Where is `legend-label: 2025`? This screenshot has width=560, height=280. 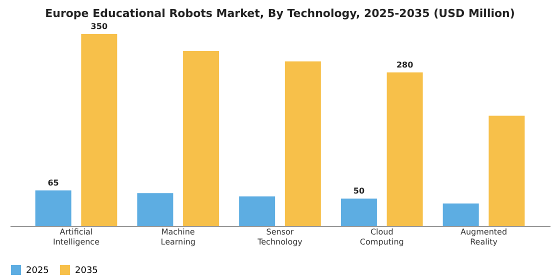
legend-label: 2025 is located at coordinates (37, 271).